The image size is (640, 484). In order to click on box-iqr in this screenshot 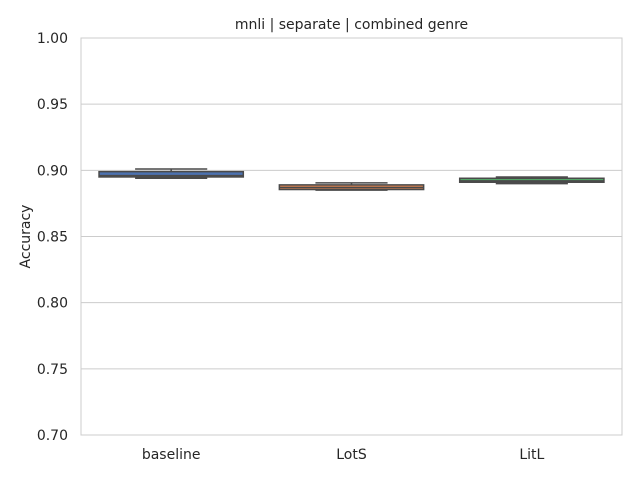, I will do `click(171, 174)`.